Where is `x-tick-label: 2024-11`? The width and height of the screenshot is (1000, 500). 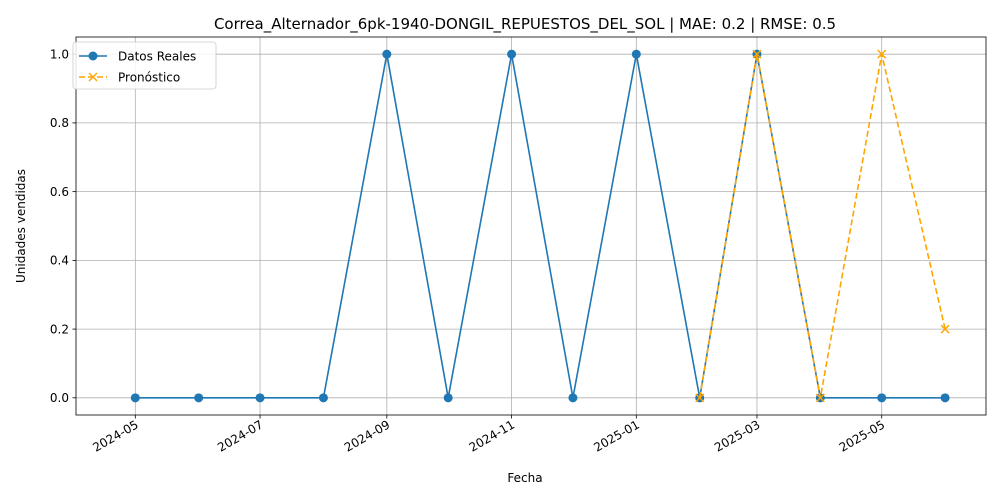
x-tick-label: 2024-11 is located at coordinates (492, 435).